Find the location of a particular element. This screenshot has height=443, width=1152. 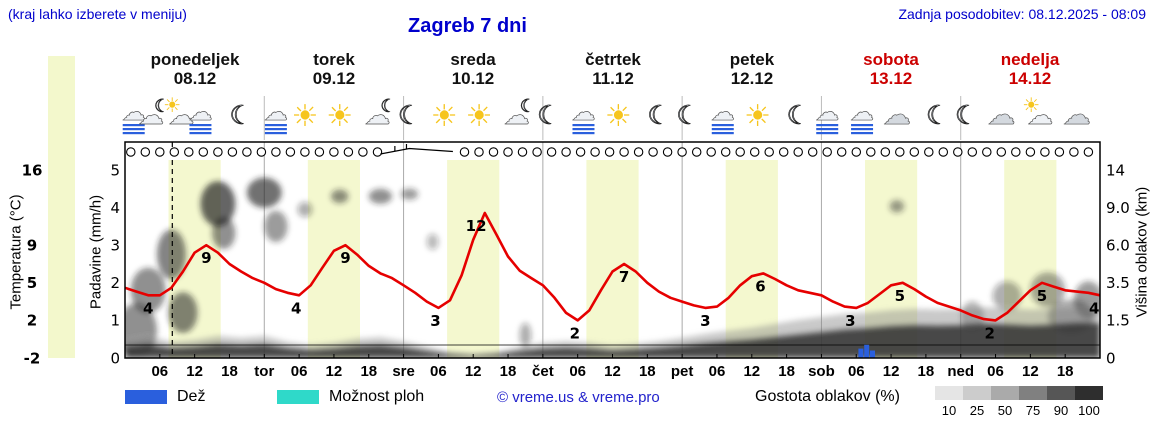

temperature-scale-strip is located at coordinates (61, 207).